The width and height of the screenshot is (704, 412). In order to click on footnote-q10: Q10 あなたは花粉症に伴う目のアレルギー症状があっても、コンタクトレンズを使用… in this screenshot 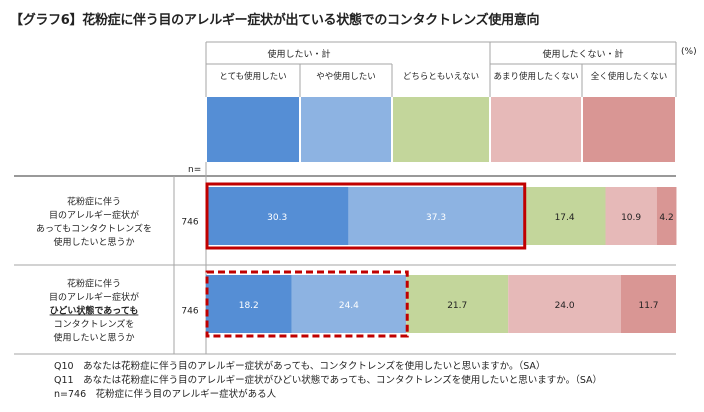, I will do `click(300, 366)`.